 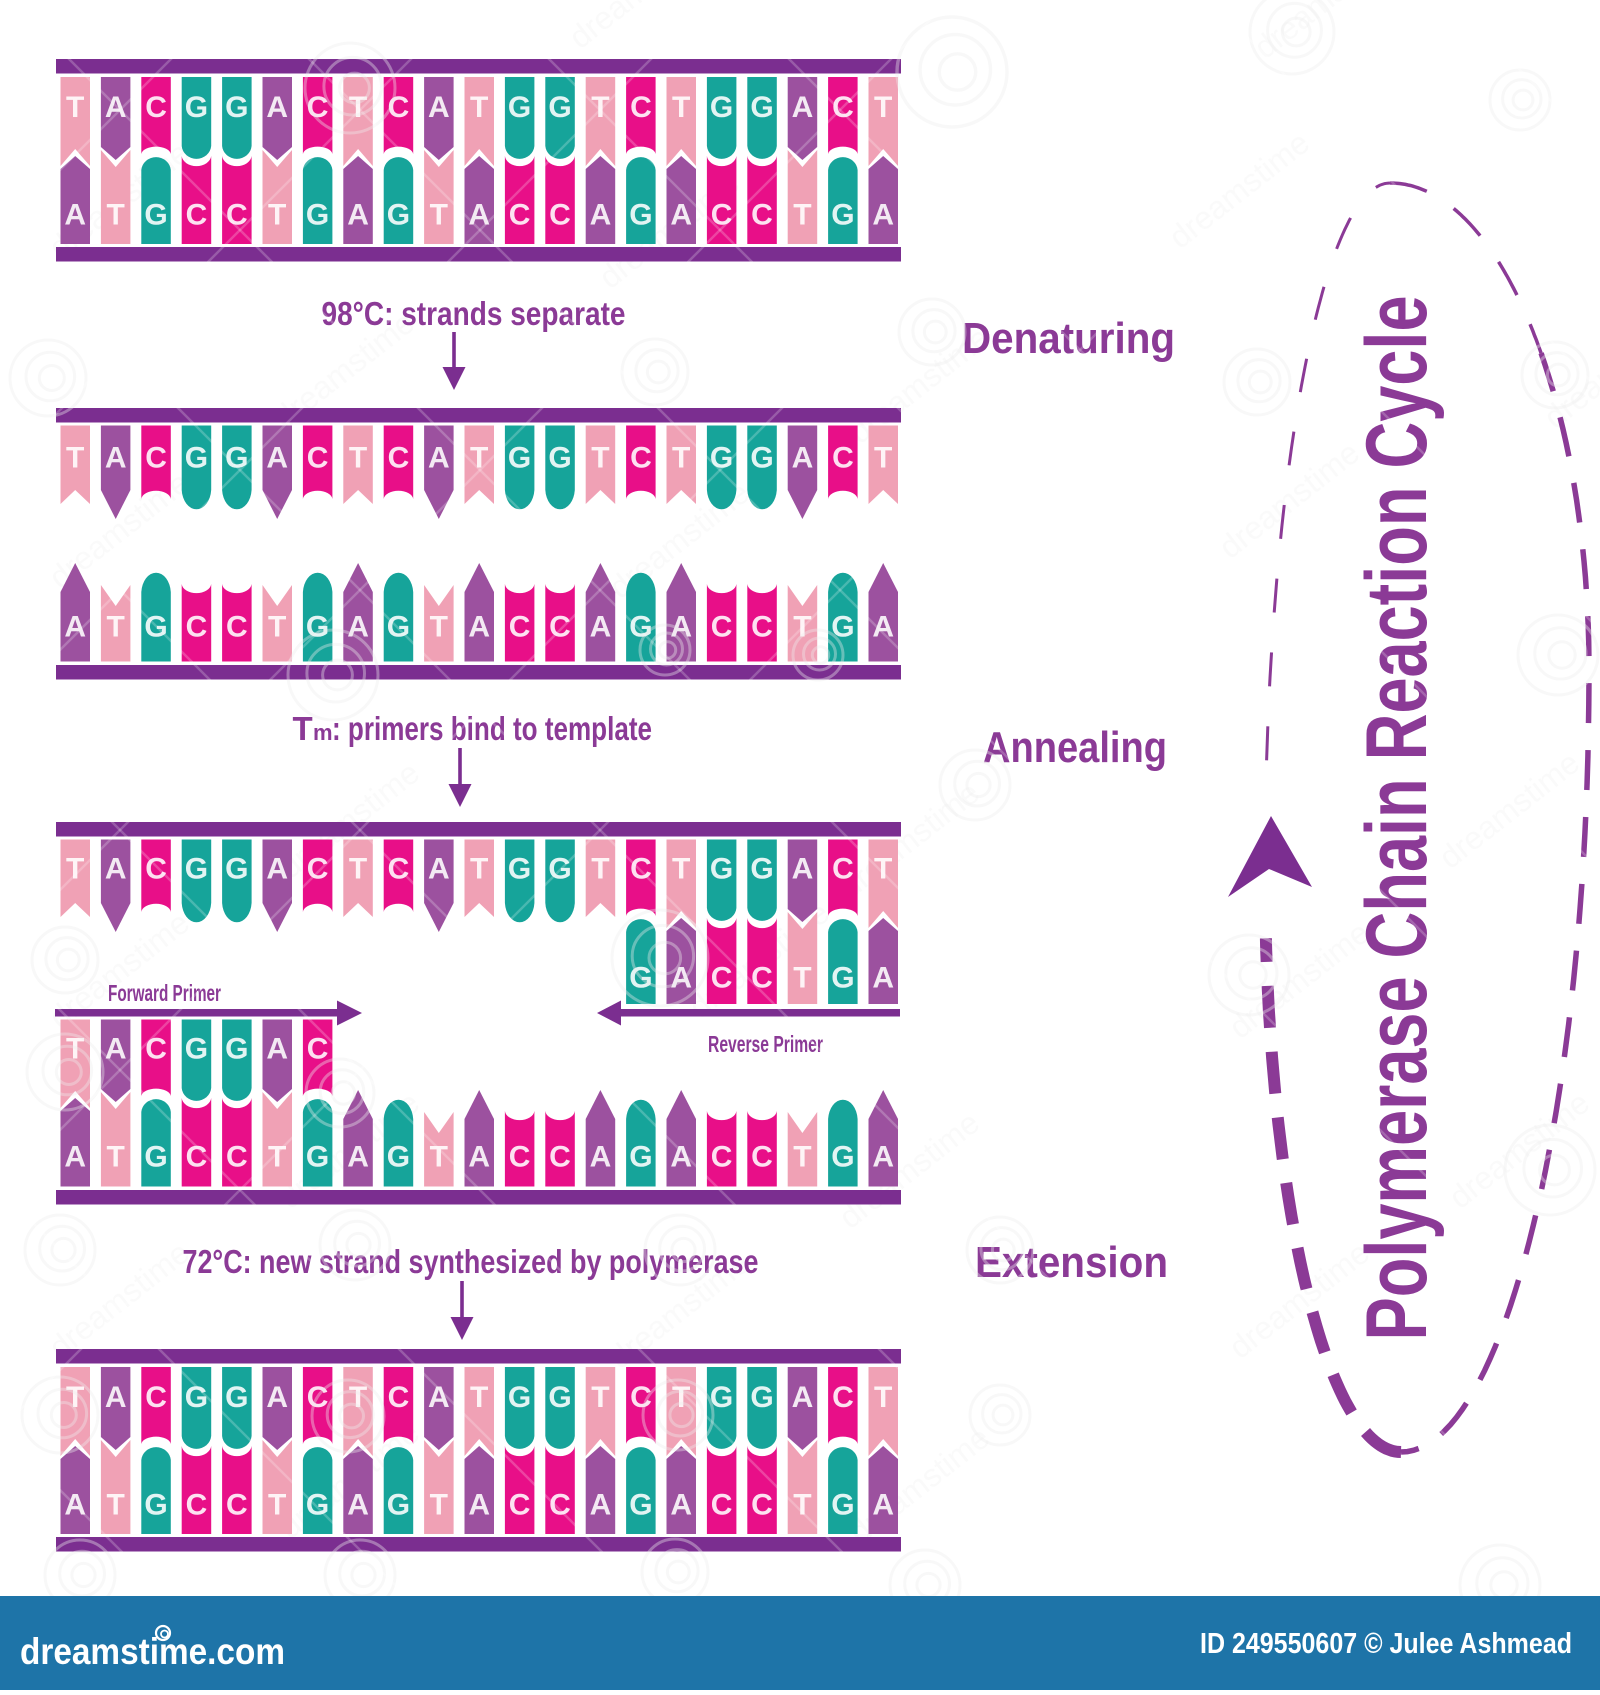 What do you see at coordinates (1071, 1262) in the screenshot?
I see `svg-text: Extension` at bounding box center [1071, 1262].